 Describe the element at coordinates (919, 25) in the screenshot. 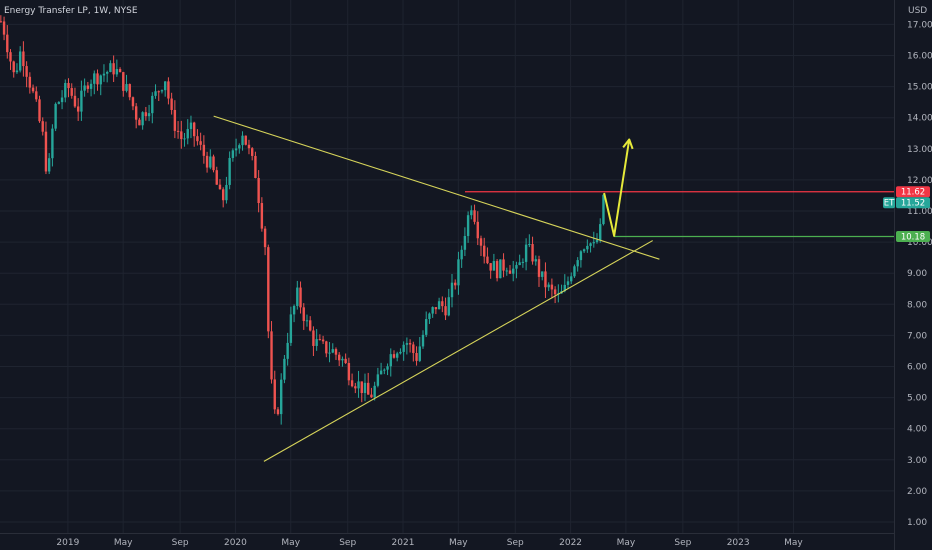

I see `y-tick-label: 17.00` at that location.